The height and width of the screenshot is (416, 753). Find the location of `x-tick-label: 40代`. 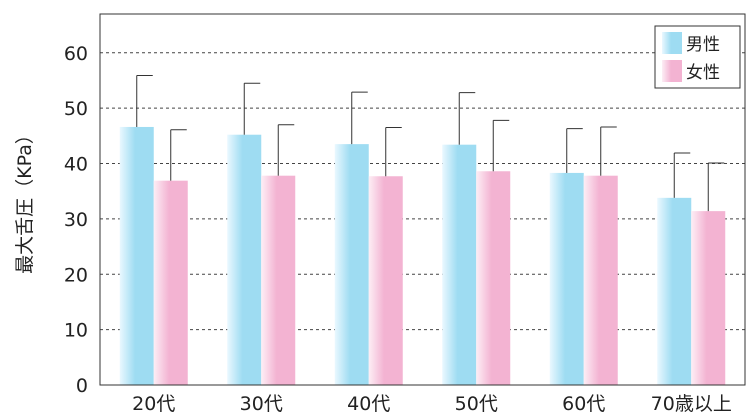

x-tick-label: 40代 is located at coordinates (368, 404).